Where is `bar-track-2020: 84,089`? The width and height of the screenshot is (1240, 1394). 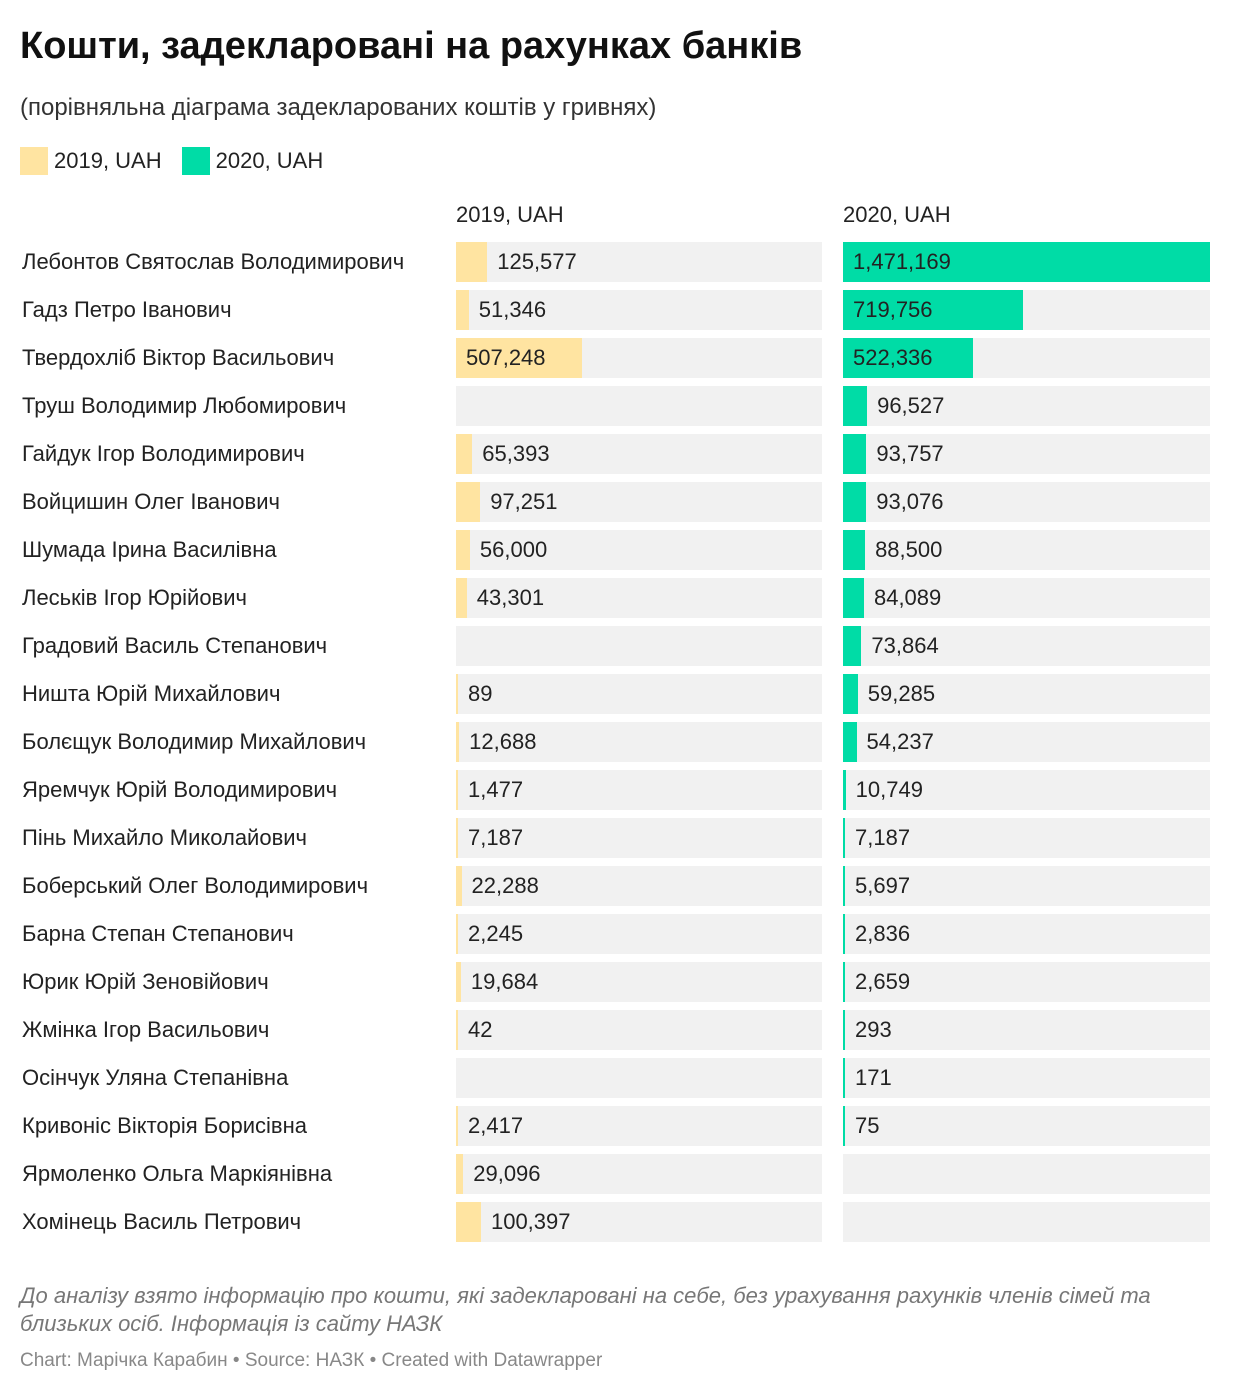
bar-track-2020: 84,089 is located at coordinates (1026, 598).